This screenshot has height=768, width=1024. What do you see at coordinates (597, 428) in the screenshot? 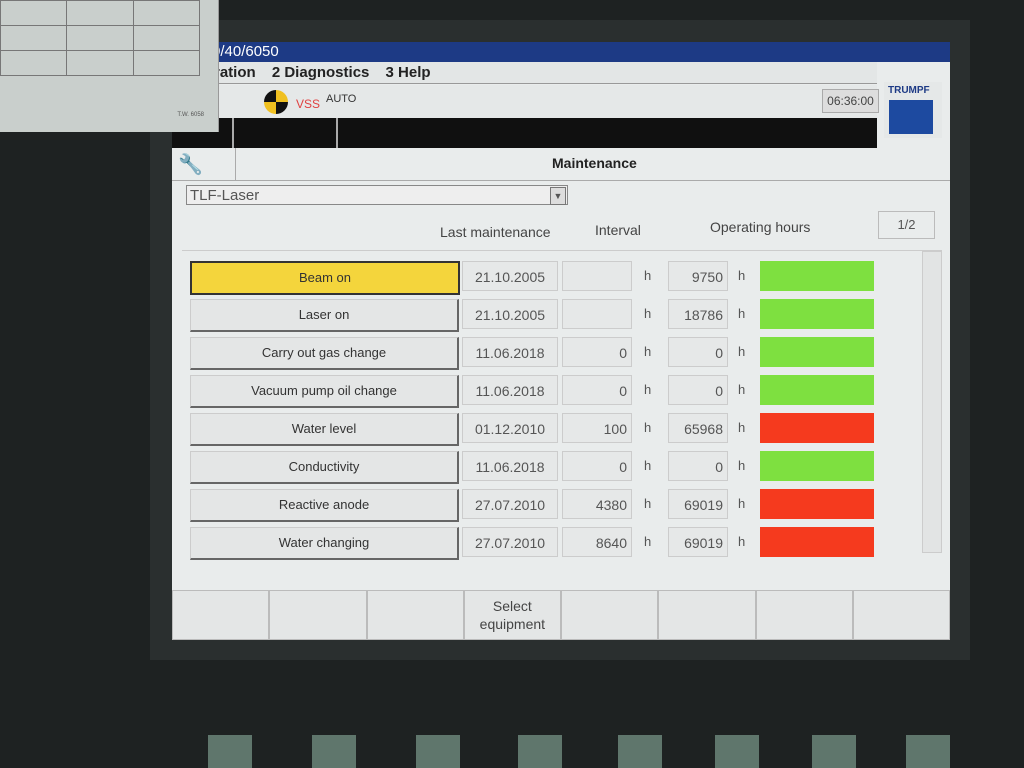
I see `interval-value: 100` at bounding box center [597, 428].